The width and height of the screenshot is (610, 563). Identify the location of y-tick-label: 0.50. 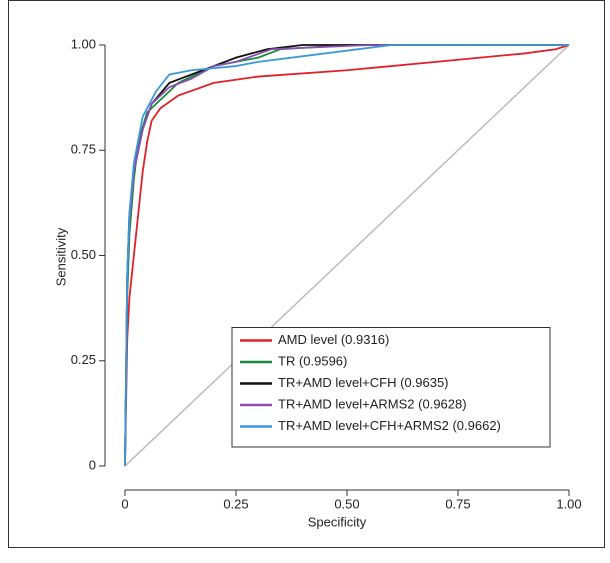
(83, 254).